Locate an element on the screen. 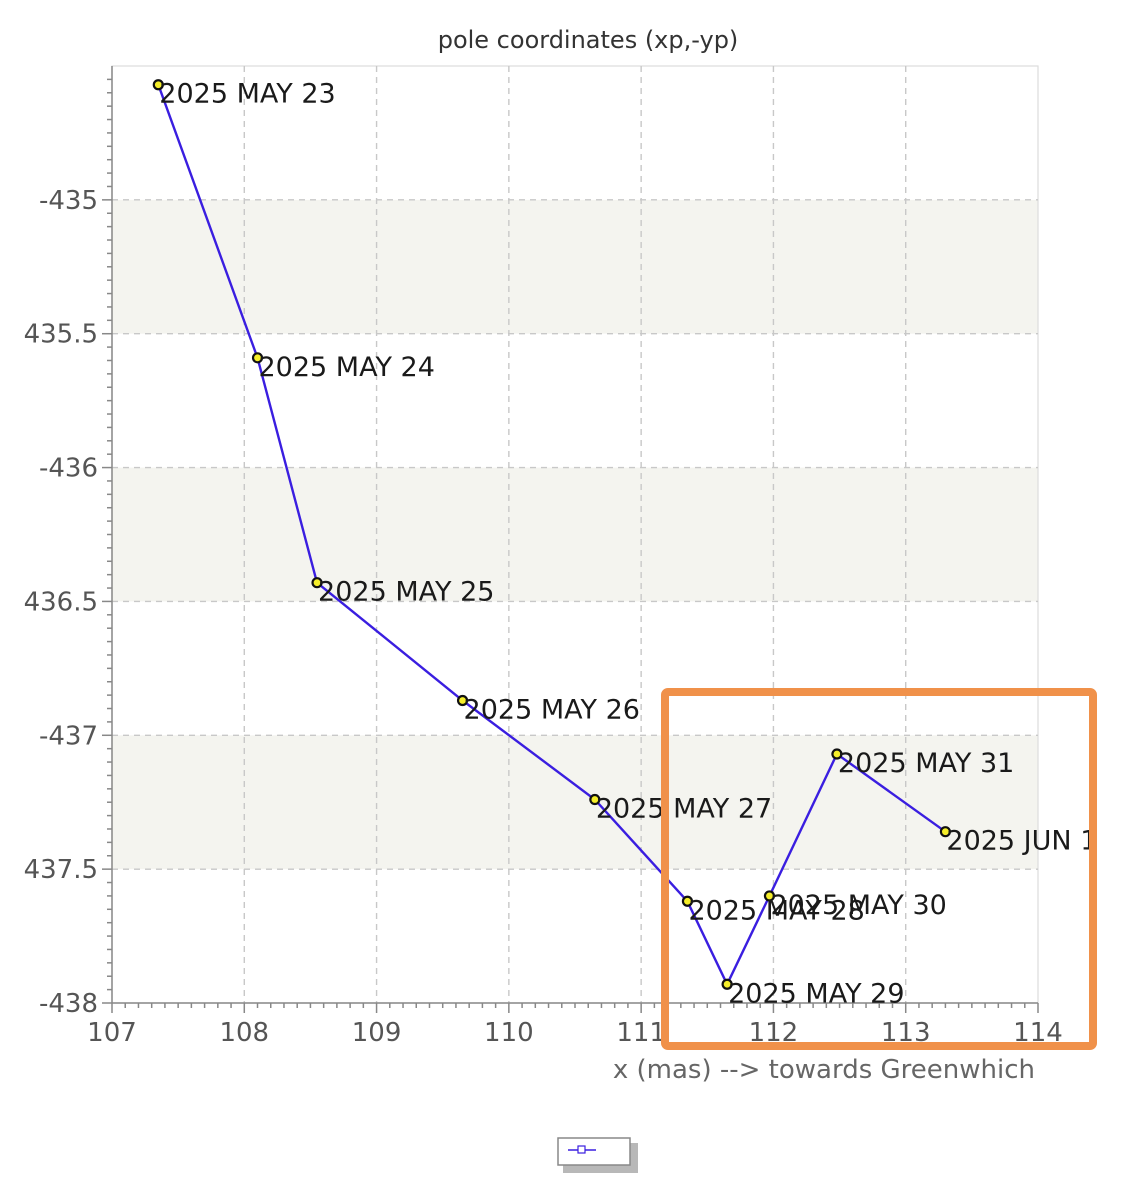 The width and height of the screenshot is (1130, 1200). point-label: 2025 MAY 25 is located at coordinates (406, 592).